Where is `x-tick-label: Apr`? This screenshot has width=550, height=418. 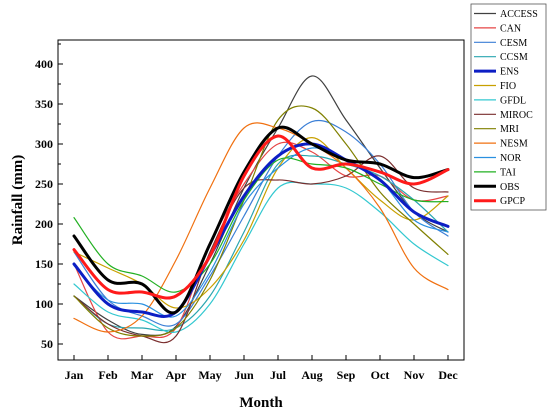
x-tick-label: Apr is located at coordinates (176, 375).